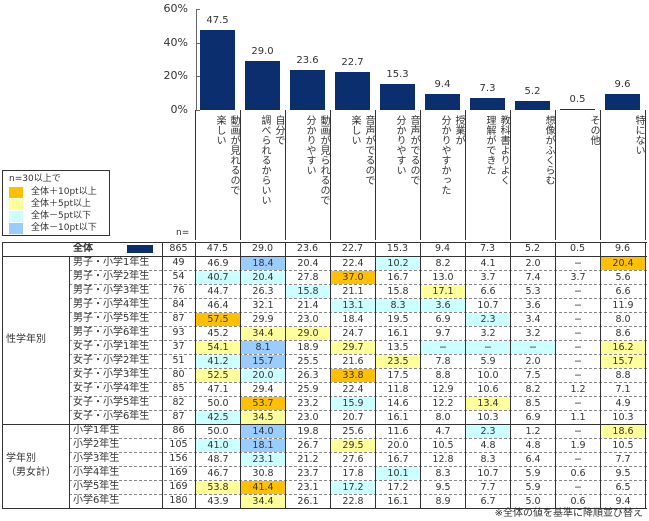 This screenshot has width=649, height=521. Describe the element at coordinates (443, 459) in the screenshot. I see `value-cell: 12.8` at that location.